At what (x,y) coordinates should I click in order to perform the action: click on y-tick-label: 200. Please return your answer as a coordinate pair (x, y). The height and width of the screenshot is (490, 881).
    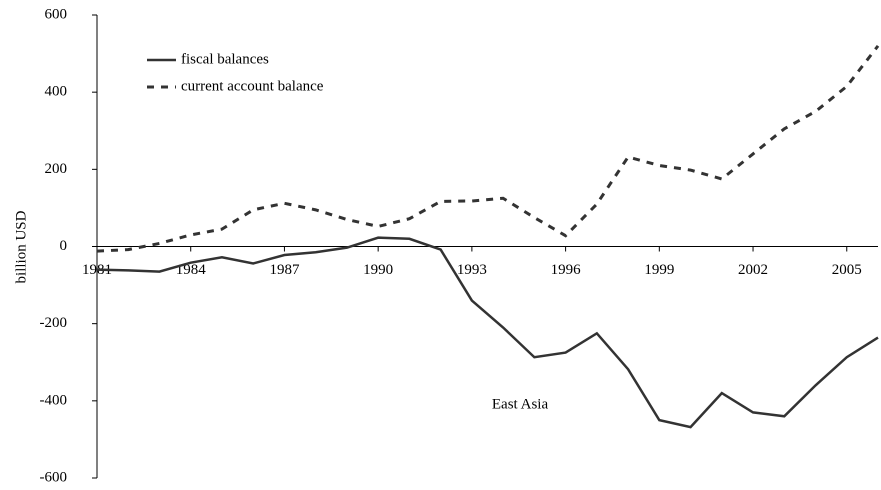
    Looking at the image, I should click on (56, 169).